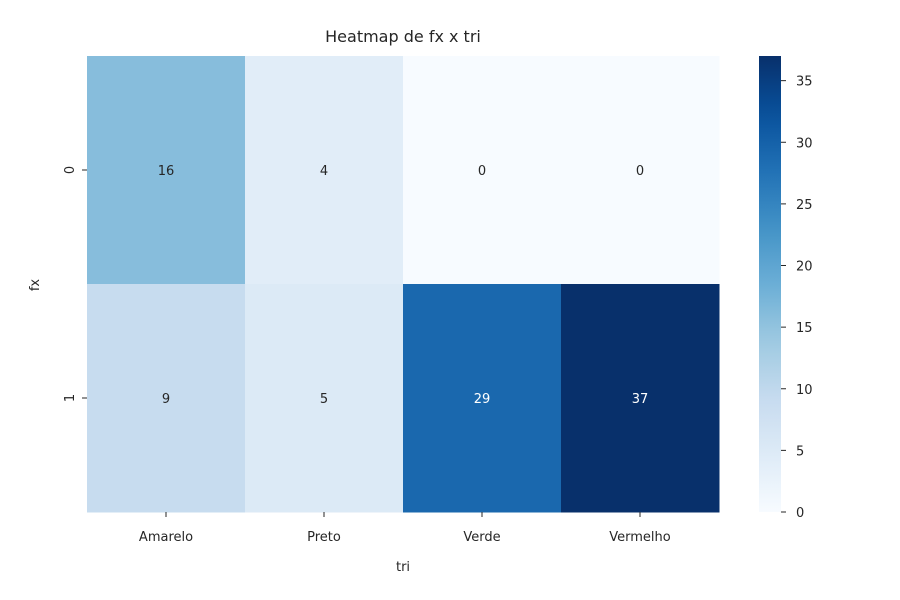 This screenshot has width=900, height=600. I want to click on colorbar: 0 5 10 15 20 25 30 35, so click(786, 288).